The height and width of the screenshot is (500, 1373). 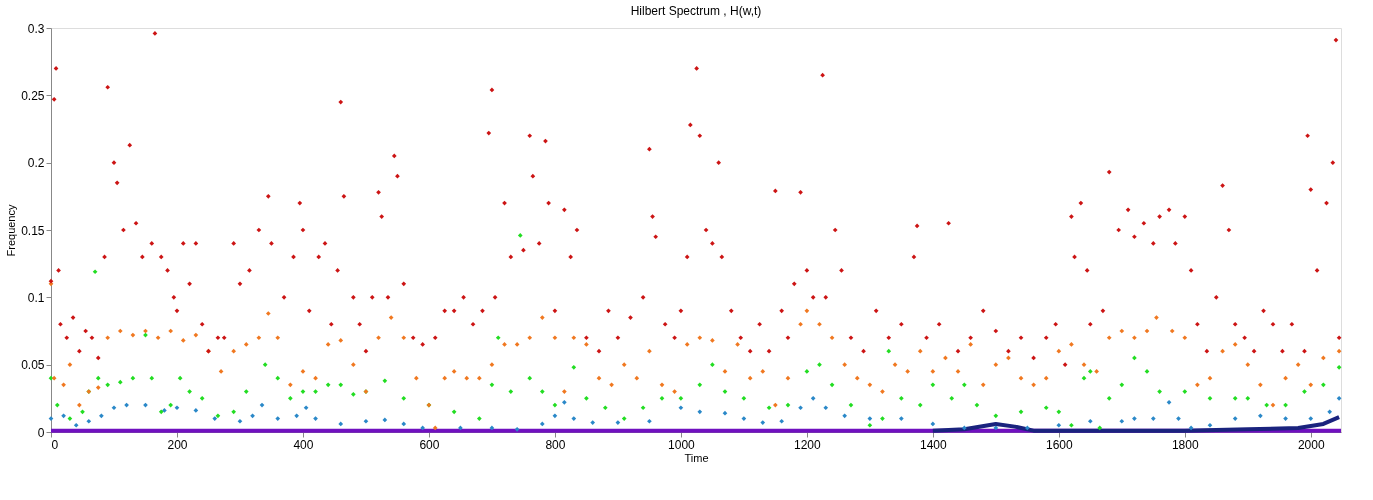 What do you see at coordinates (11, 230) in the screenshot?
I see `y-axis-title: Frequency` at bounding box center [11, 230].